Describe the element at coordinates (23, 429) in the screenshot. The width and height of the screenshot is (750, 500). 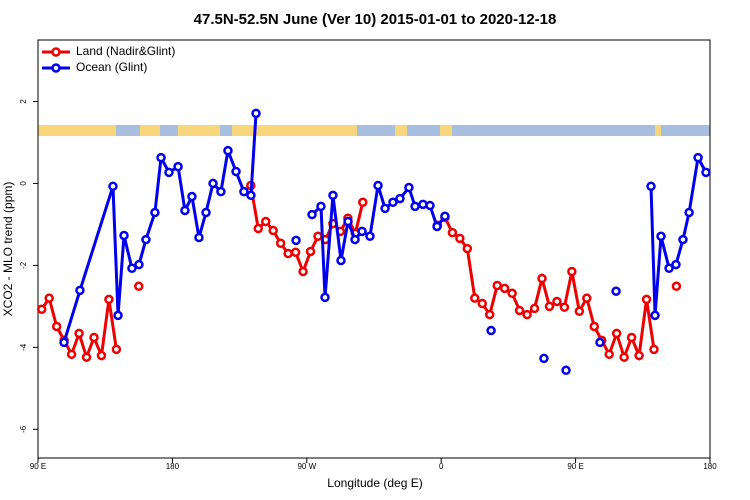
I see `y-tick-label: -6` at that location.